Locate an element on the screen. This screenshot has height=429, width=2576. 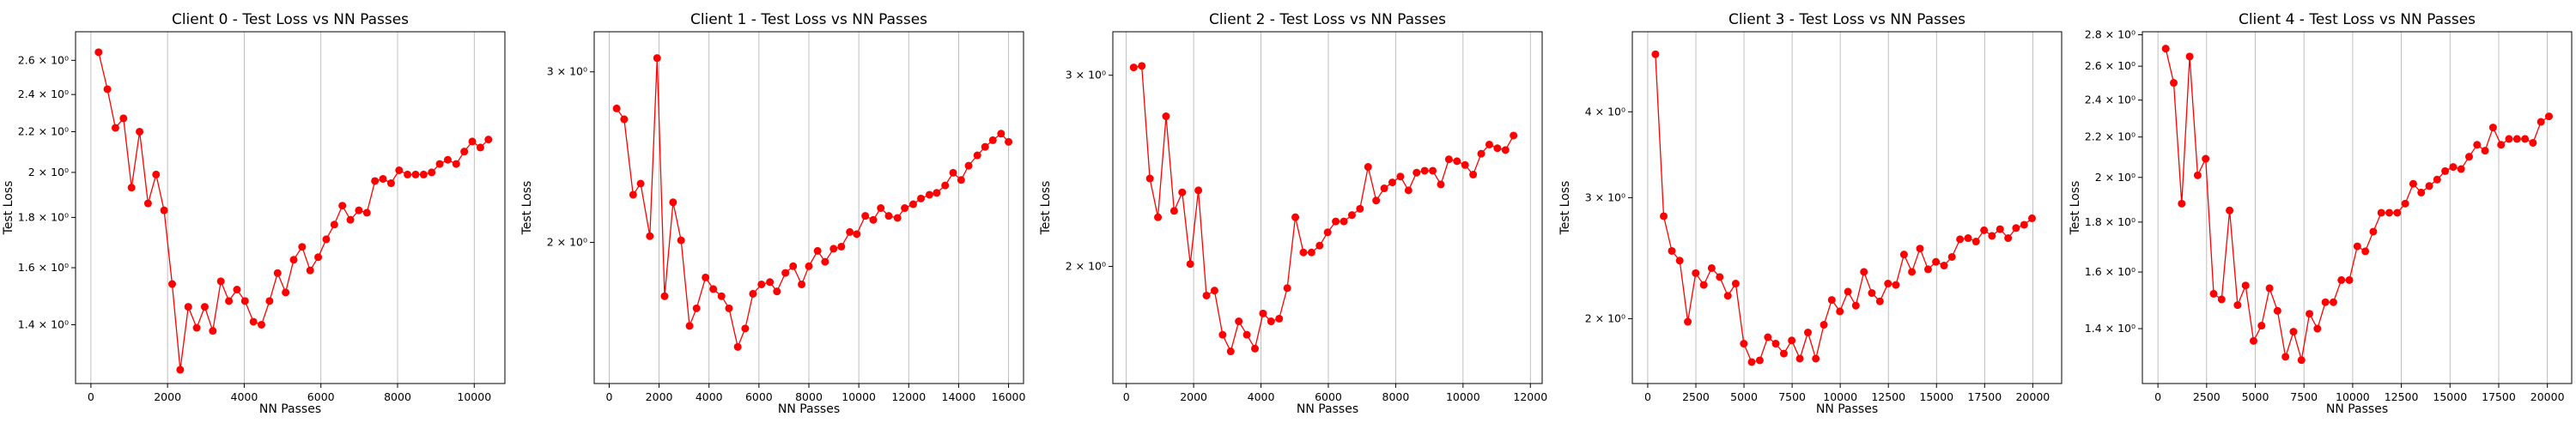
chart-title: Client 1 - Test Loss vs NN Passes is located at coordinates (808, 19).